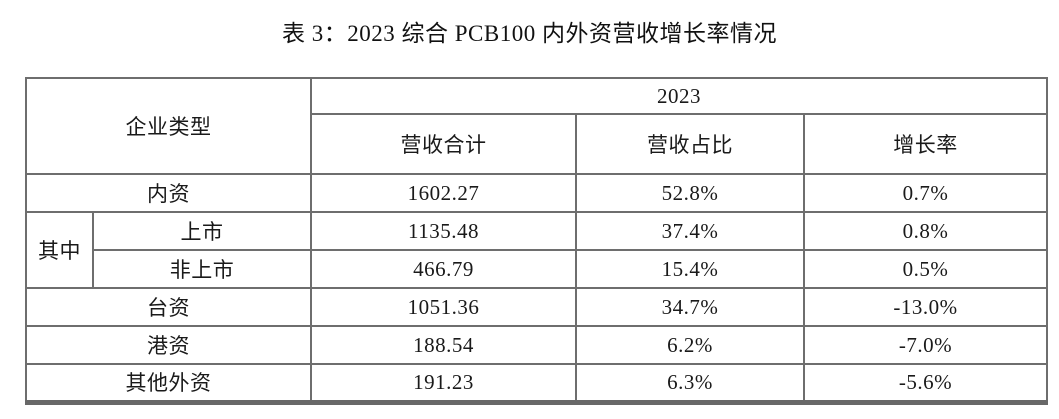 The height and width of the screenshot is (419, 1059). Describe the element at coordinates (529, 33) in the screenshot. I see `table-caption: 表 3：2023 综合 PCB100 内外资营收增长率情况` at that location.